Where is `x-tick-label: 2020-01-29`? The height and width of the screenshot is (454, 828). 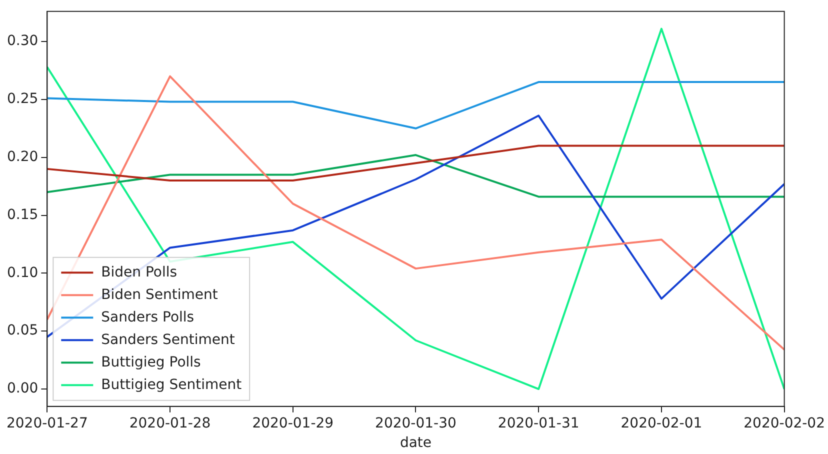 x-tick-label: 2020-01-29 is located at coordinates (293, 423).